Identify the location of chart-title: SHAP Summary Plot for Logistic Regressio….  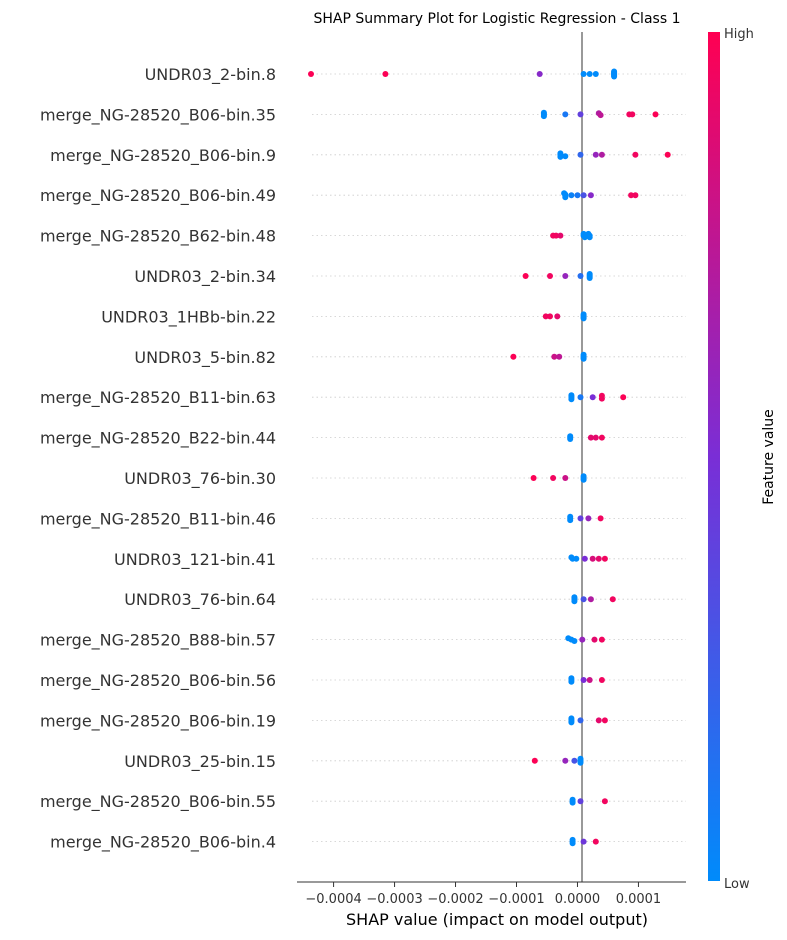
(497, 19).